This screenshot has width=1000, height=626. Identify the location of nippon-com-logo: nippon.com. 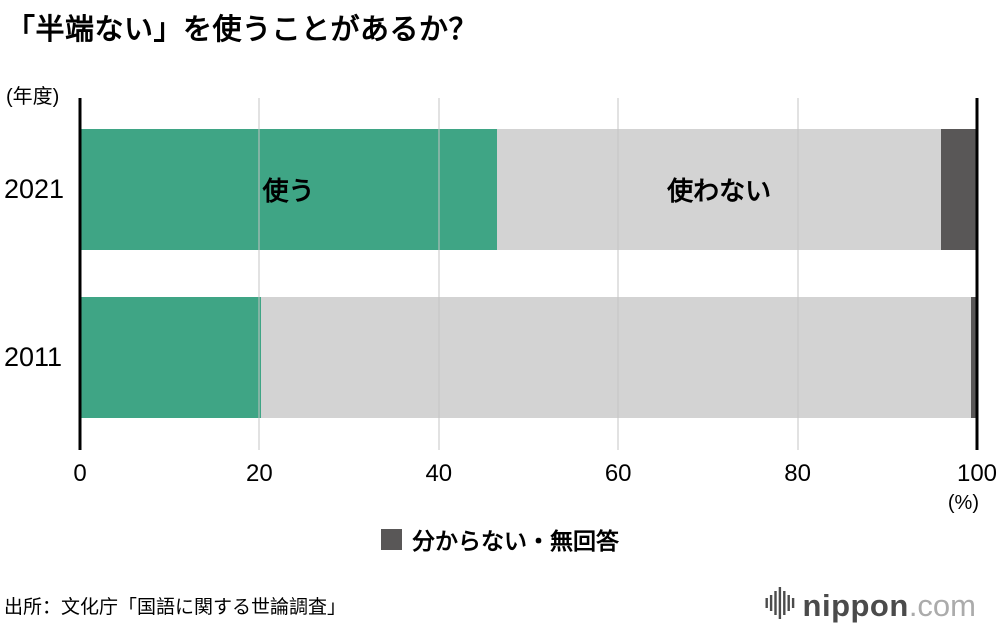
(870, 605).